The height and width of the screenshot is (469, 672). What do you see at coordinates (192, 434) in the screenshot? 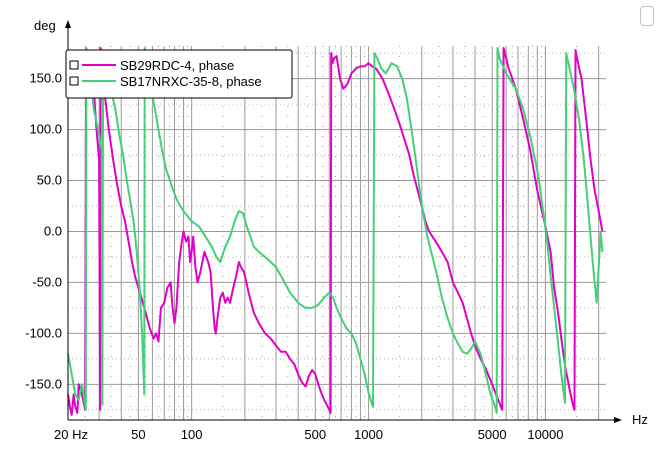
I see `x-tick-label: 100` at bounding box center [192, 434].